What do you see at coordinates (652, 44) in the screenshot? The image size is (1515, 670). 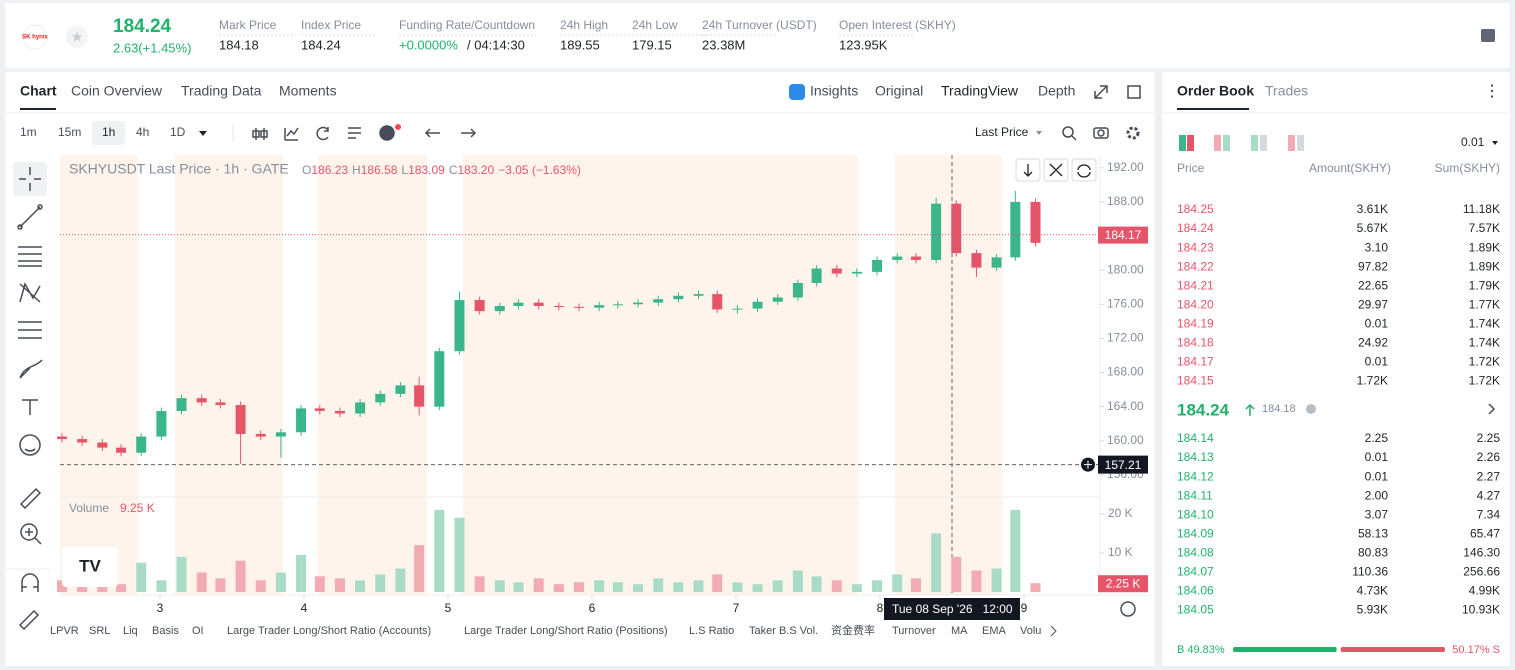 I see `stat-value: 179.15` at bounding box center [652, 44].